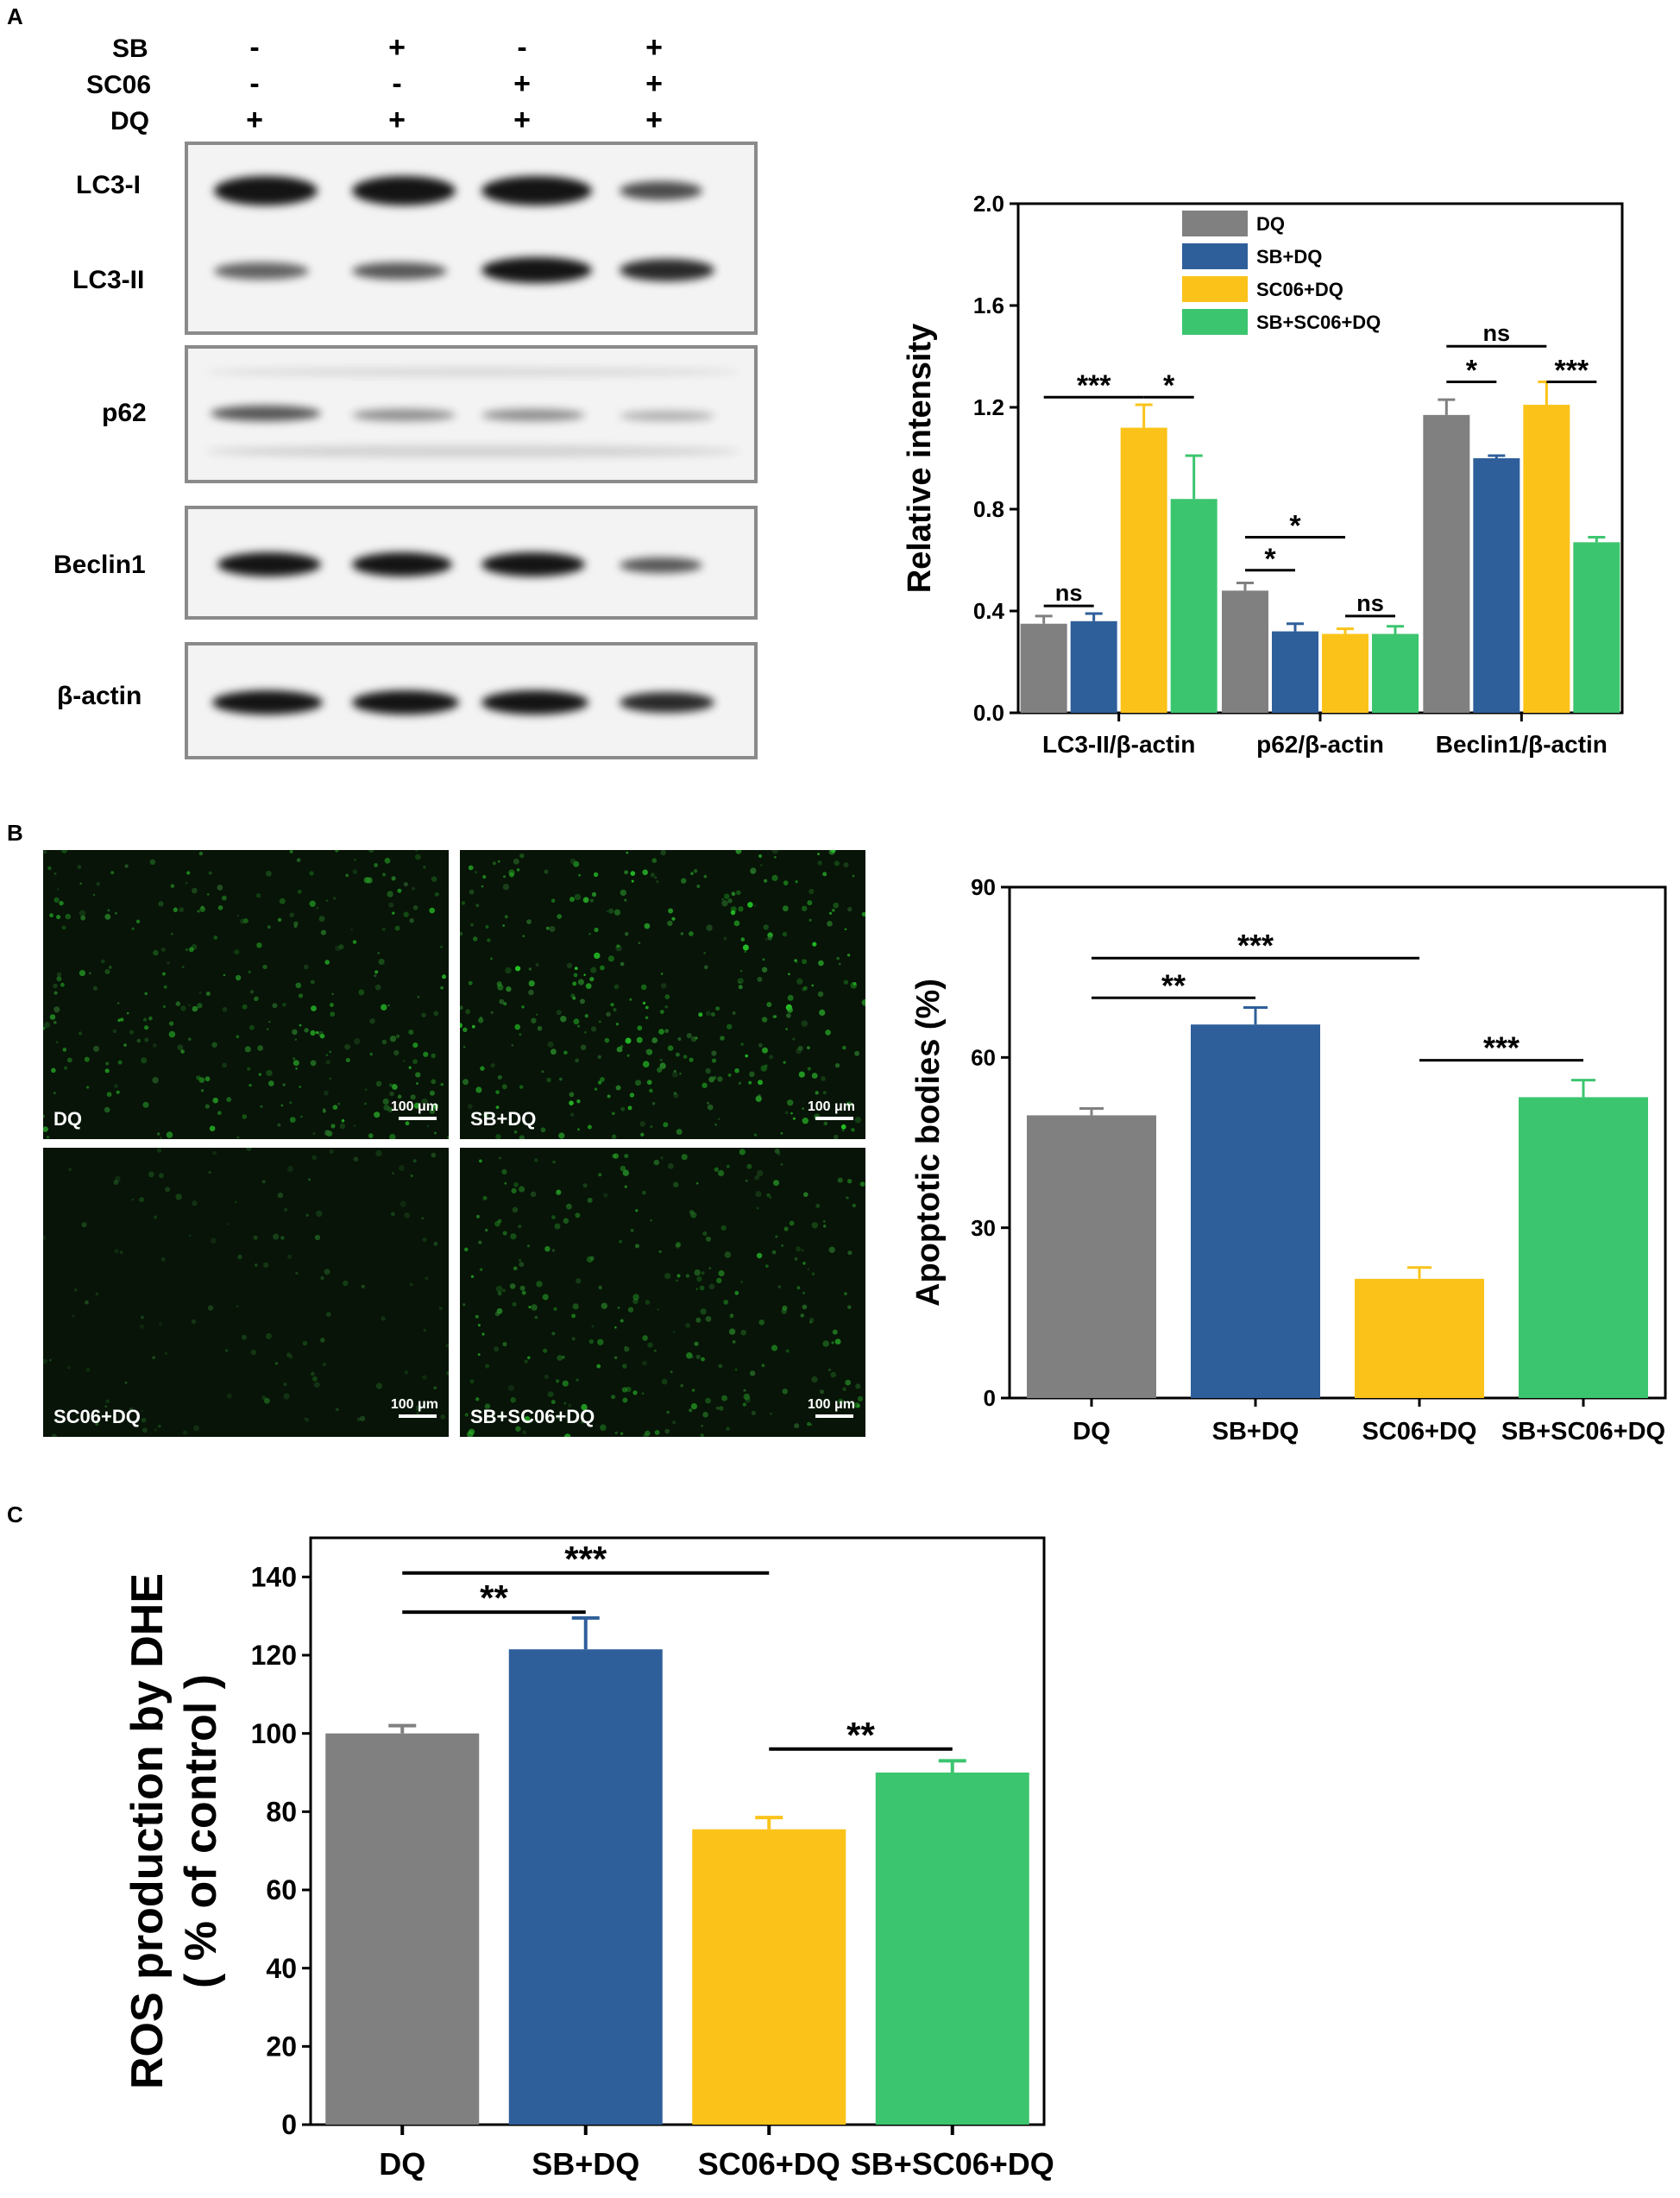 The width and height of the screenshot is (1680, 2198). What do you see at coordinates (984, 1228) in the screenshot?
I see `y-tick-label: 30` at bounding box center [984, 1228].